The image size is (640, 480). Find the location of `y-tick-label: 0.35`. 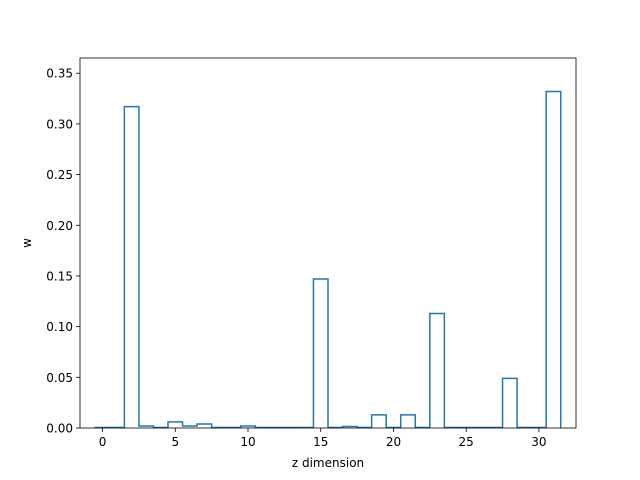

y-tick-label: 0.35 is located at coordinates (59, 74).